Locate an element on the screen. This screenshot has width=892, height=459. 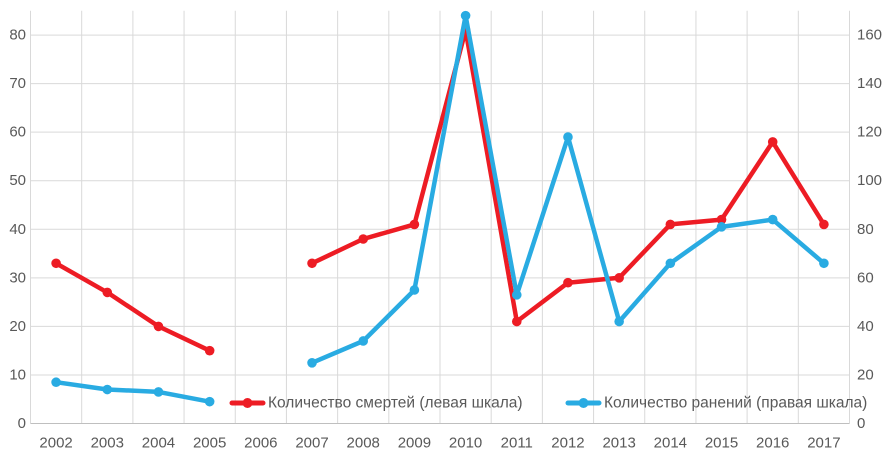
y-axis-right-tick-label: 40 is located at coordinates (865, 326).